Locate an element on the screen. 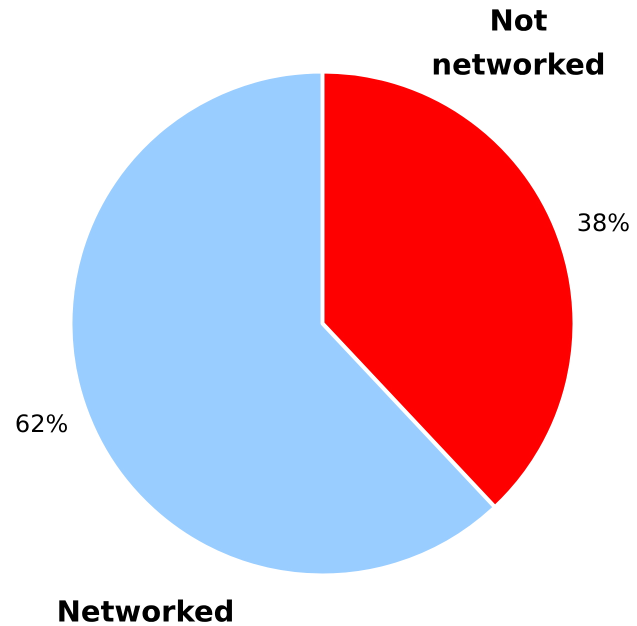 This screenshot has height=626, width=637. slice-label: Networked is located at coordinates (145, 610).